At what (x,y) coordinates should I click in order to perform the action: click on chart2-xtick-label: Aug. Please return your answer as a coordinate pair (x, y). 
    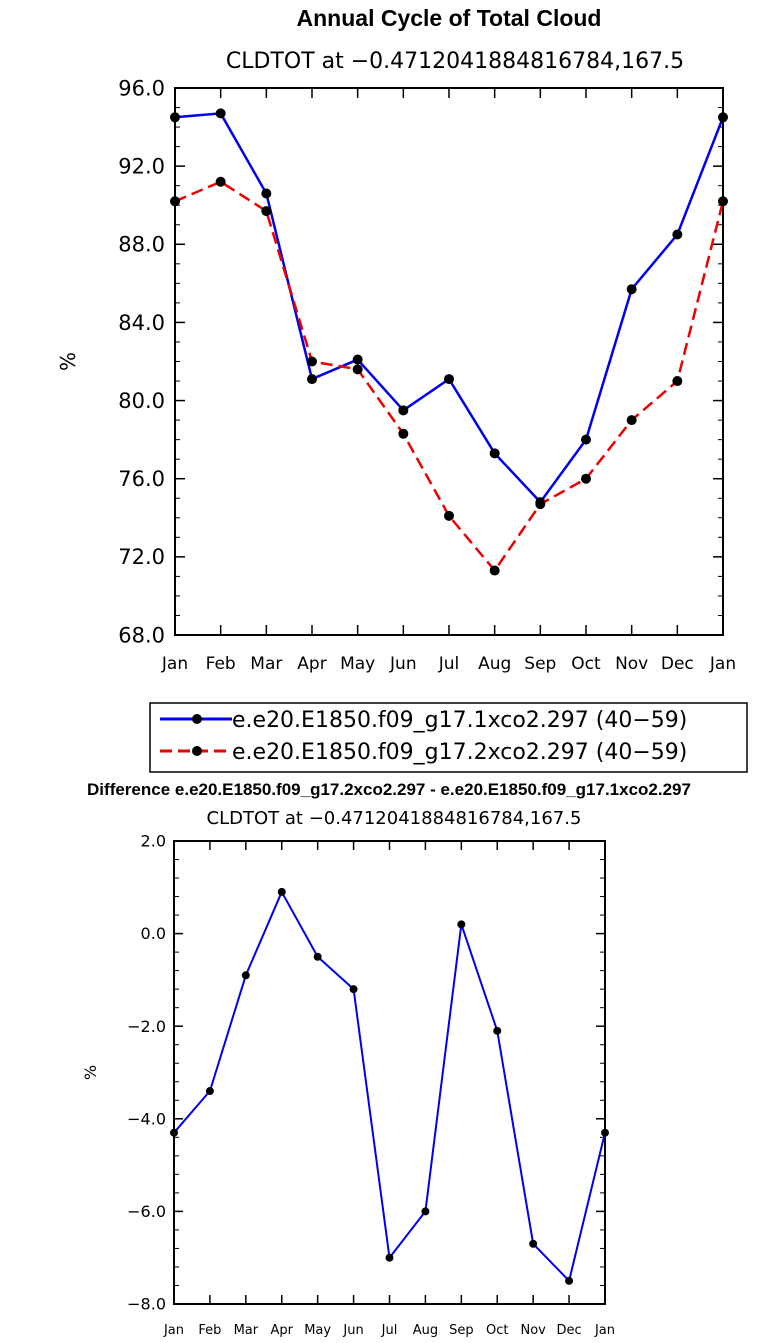
    Looking at the image, I should click on (425, 1330).